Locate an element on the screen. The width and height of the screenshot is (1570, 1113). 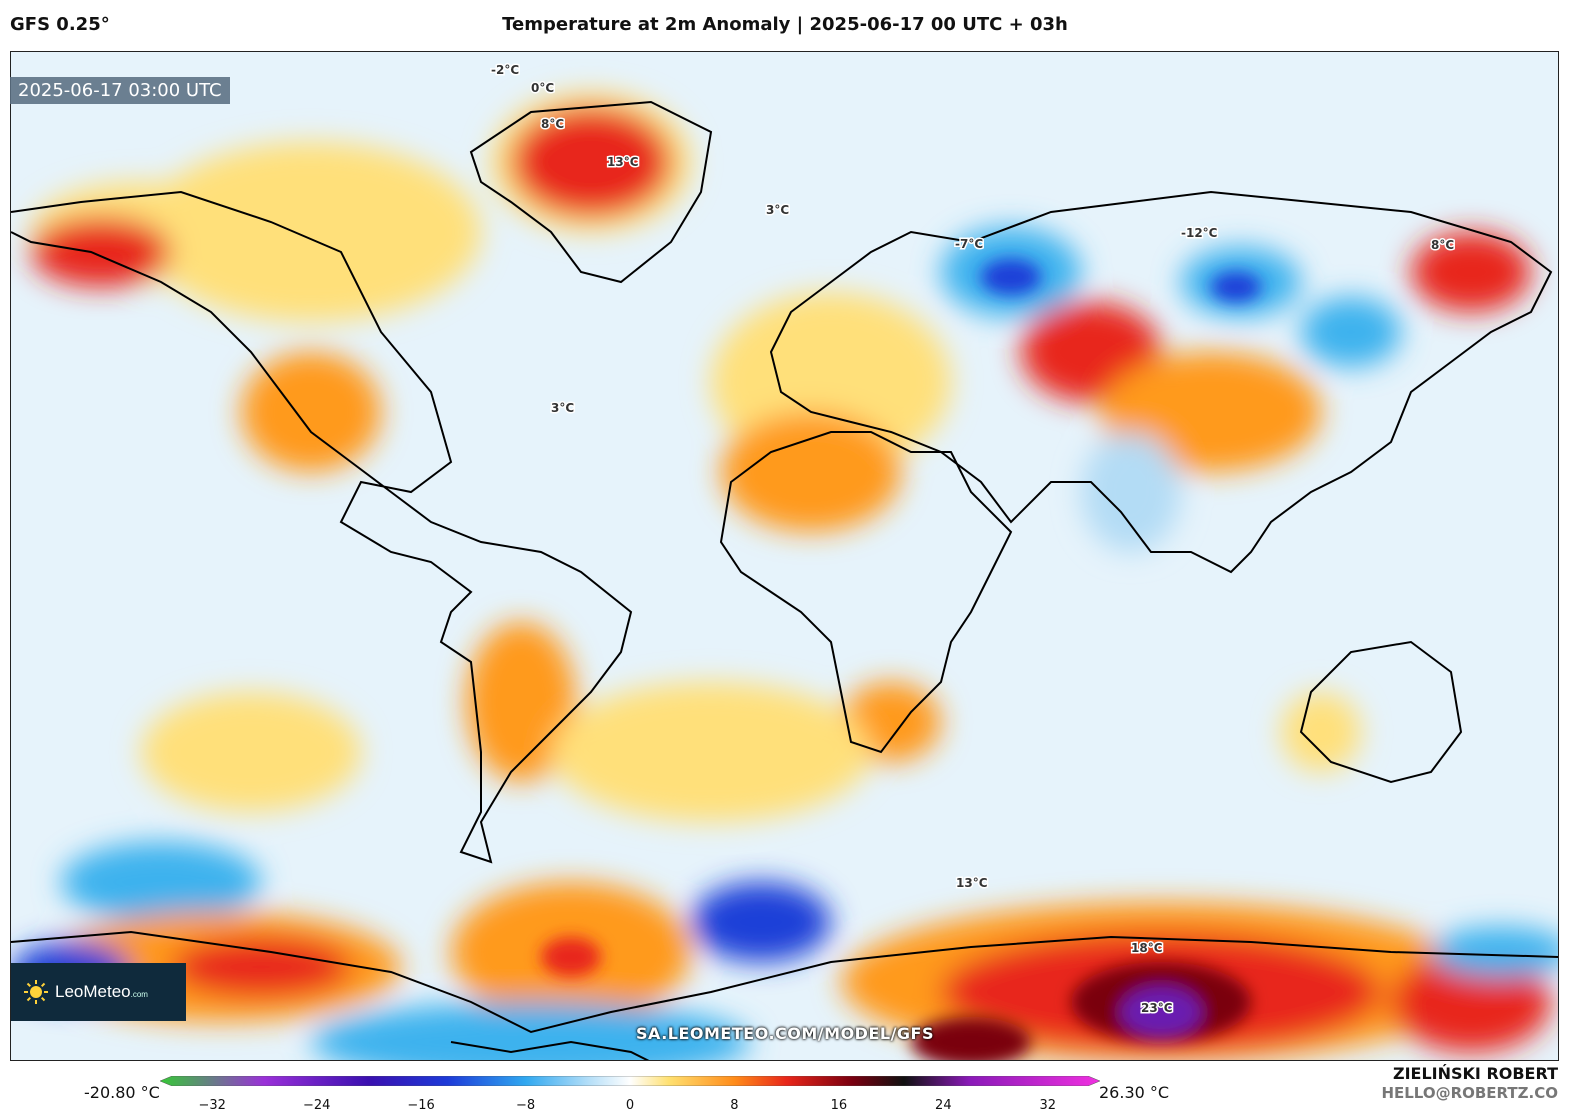
sun-icon is located at coordinates (36, 992).